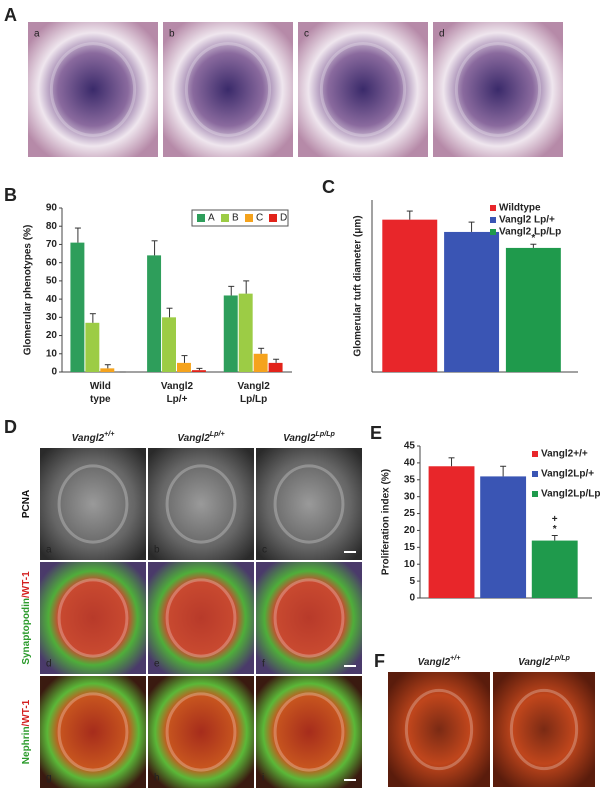  Describe the element at coordinates (283, 218) in the screenshot. I see `legend-label: D` at that location.